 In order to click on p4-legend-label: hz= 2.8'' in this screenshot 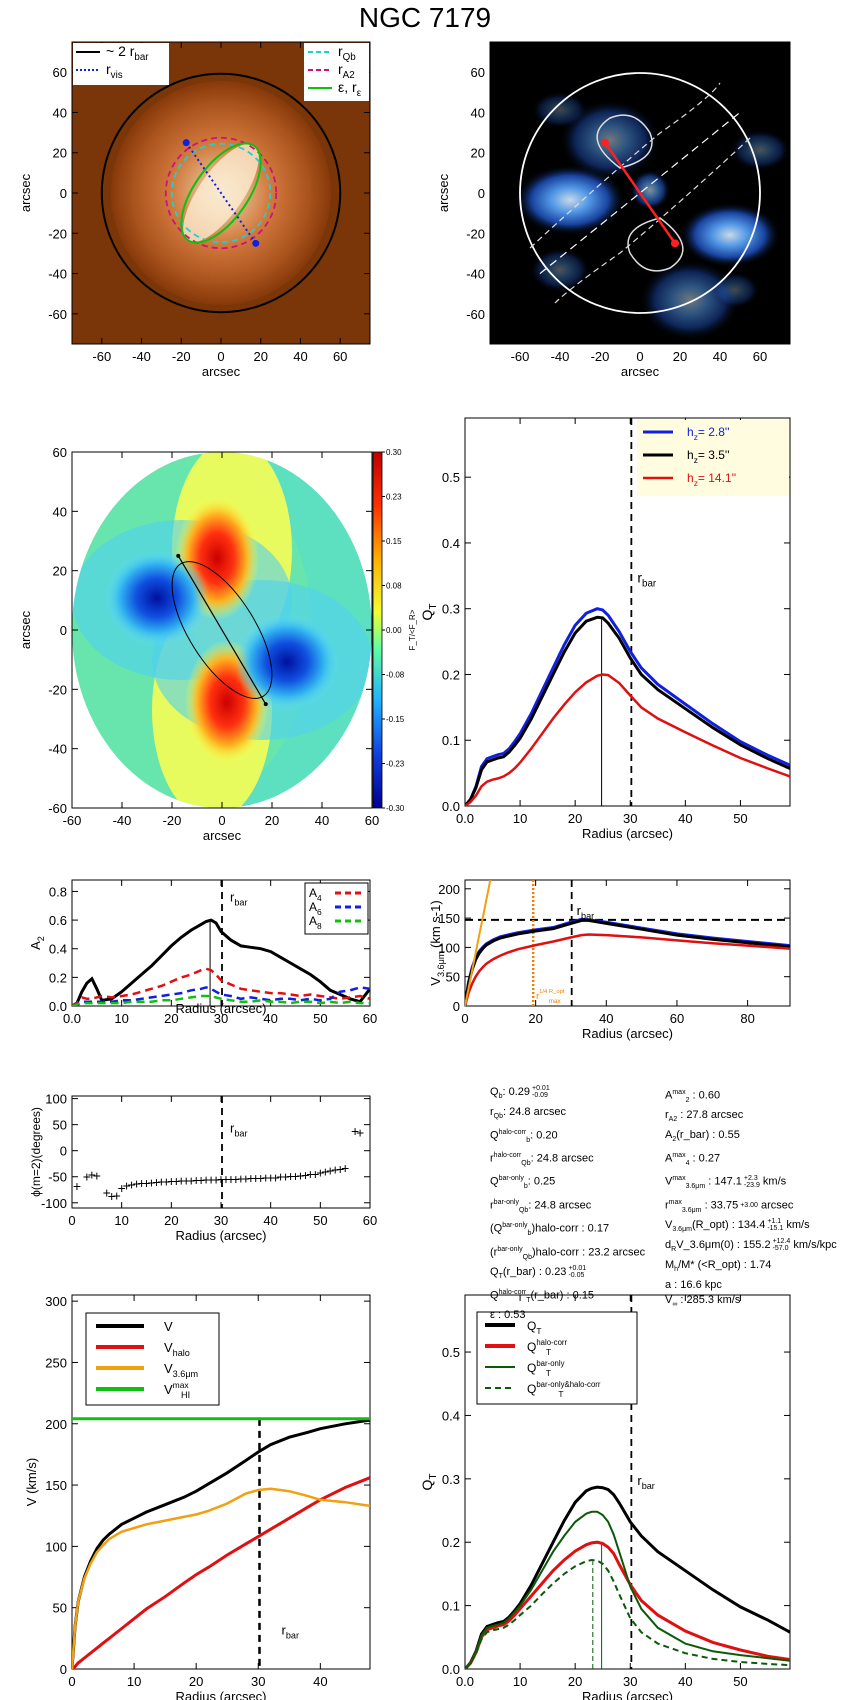, I will do `click(708, 433)`.